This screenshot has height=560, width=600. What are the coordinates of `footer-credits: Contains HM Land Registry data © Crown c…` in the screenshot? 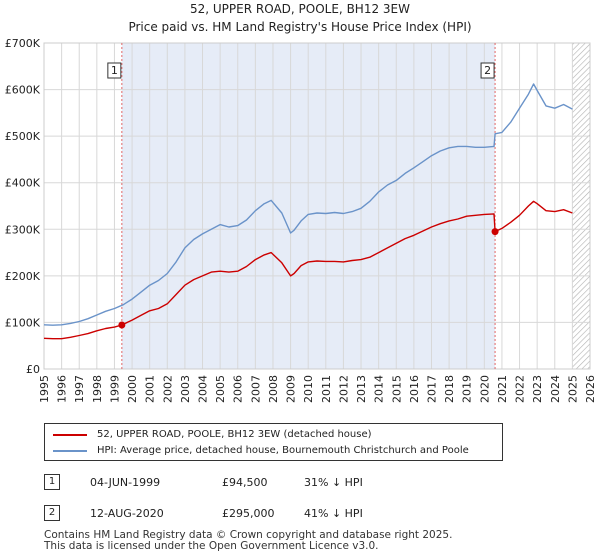 It's located at (248, 541).